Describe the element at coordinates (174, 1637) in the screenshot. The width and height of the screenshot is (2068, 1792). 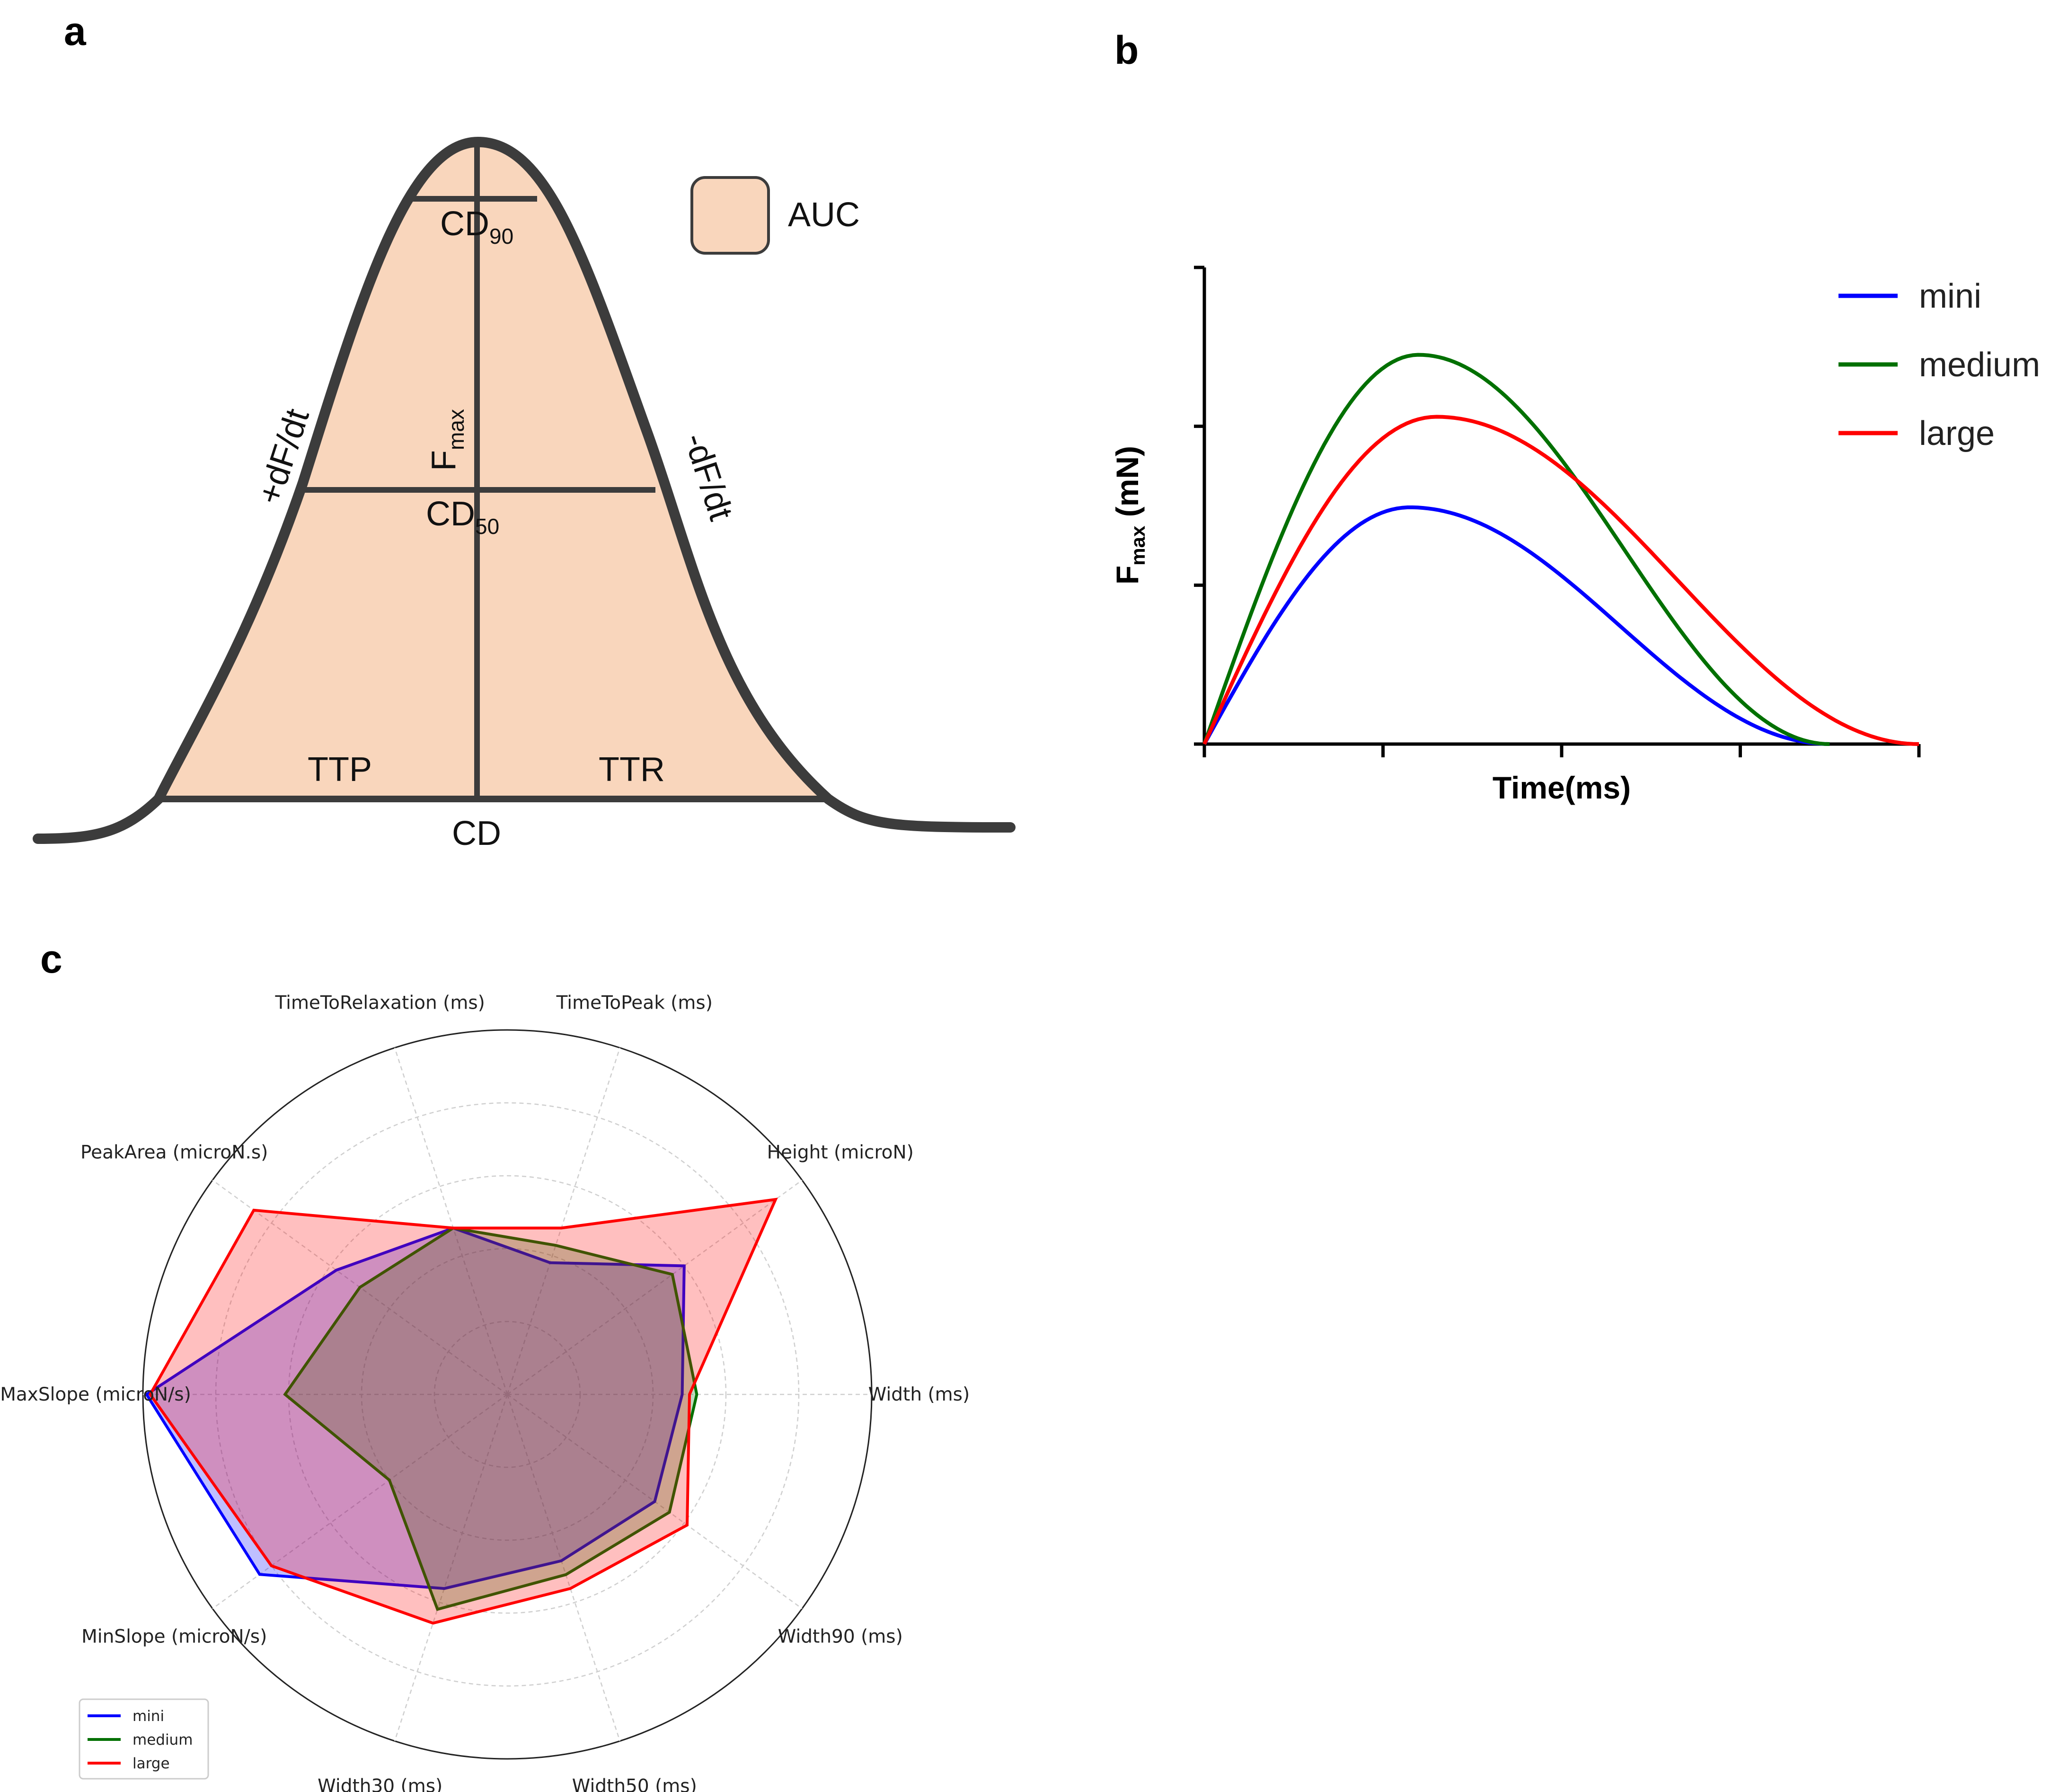
I see `radar-axis-label: MinSlope (microN/s)` at that location.